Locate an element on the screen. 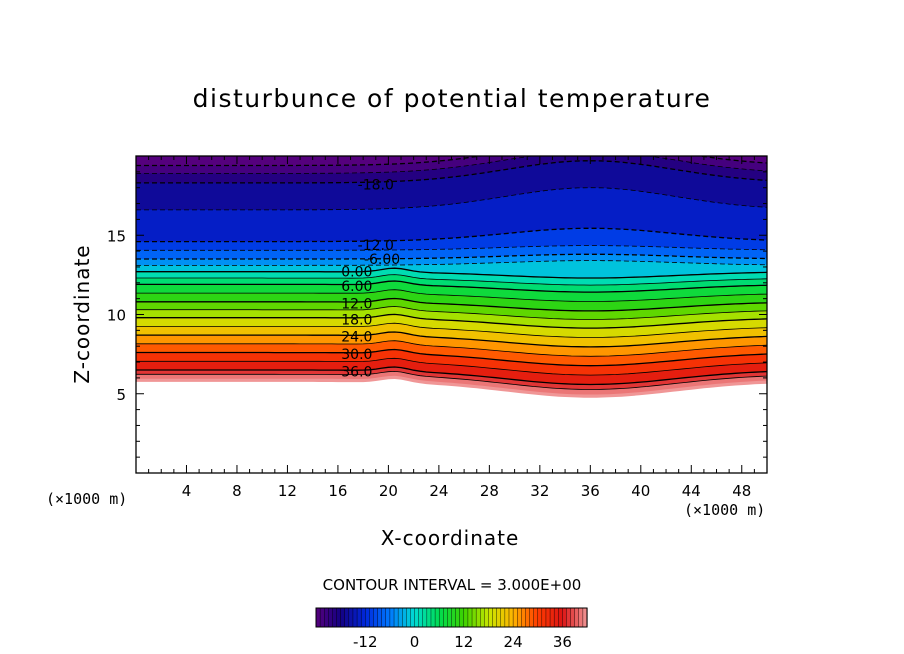 The width and height of the screenshot is (904, 654). contour-label: 24.0 is located at coordinates (356, 338).